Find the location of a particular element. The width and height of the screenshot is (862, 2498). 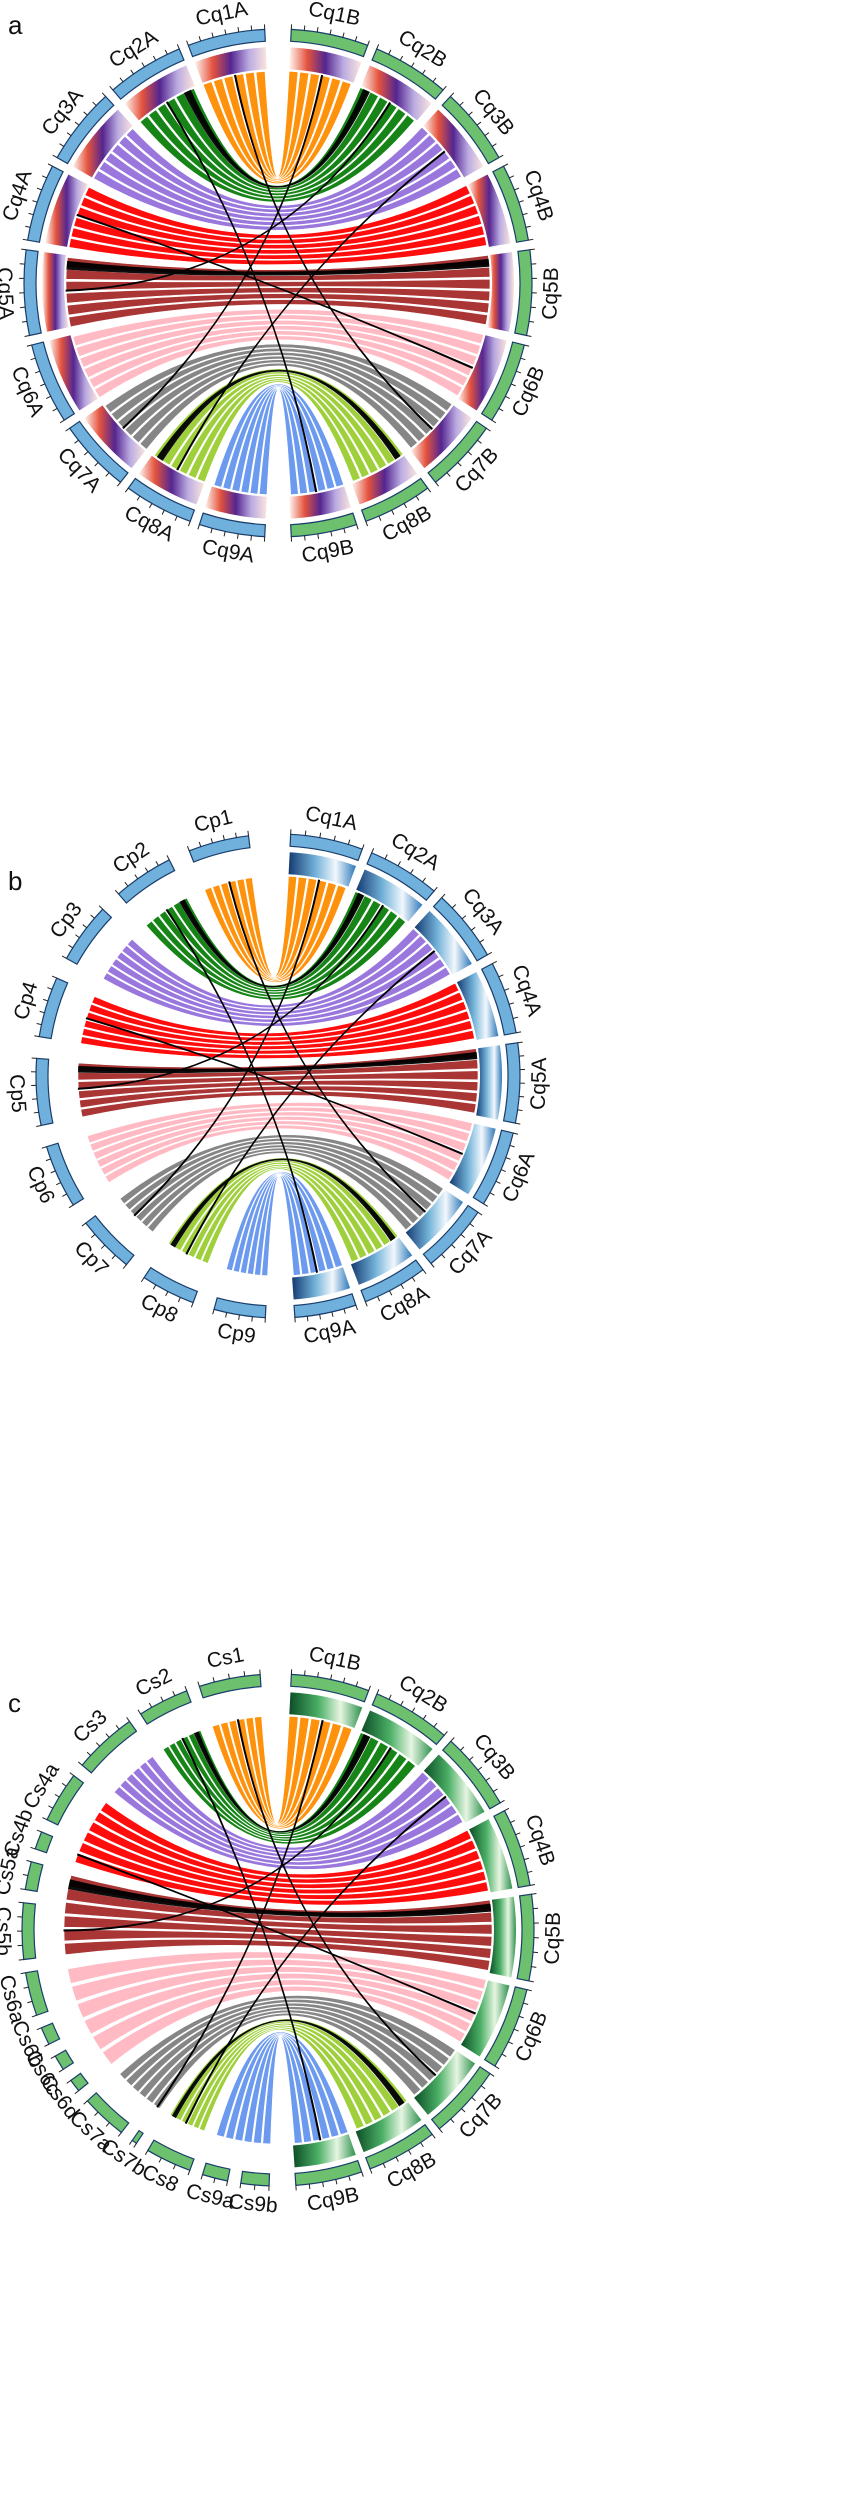

density-heatmap-cq8a is located at coordinates (171, 480).